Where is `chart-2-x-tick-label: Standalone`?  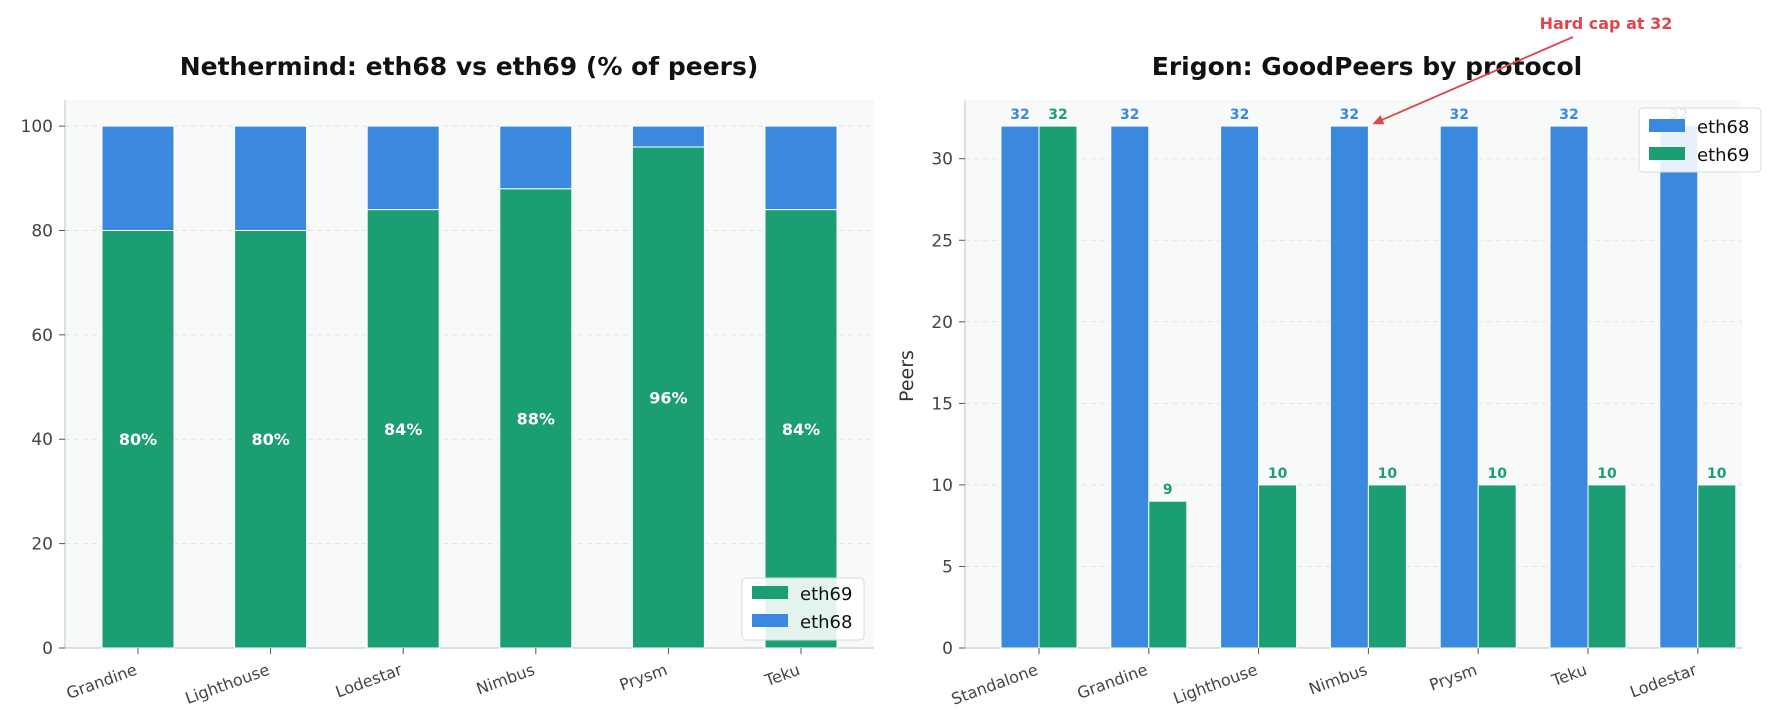
chart-2-x-tick-label: Standalone is located at coordinates (995, 684).